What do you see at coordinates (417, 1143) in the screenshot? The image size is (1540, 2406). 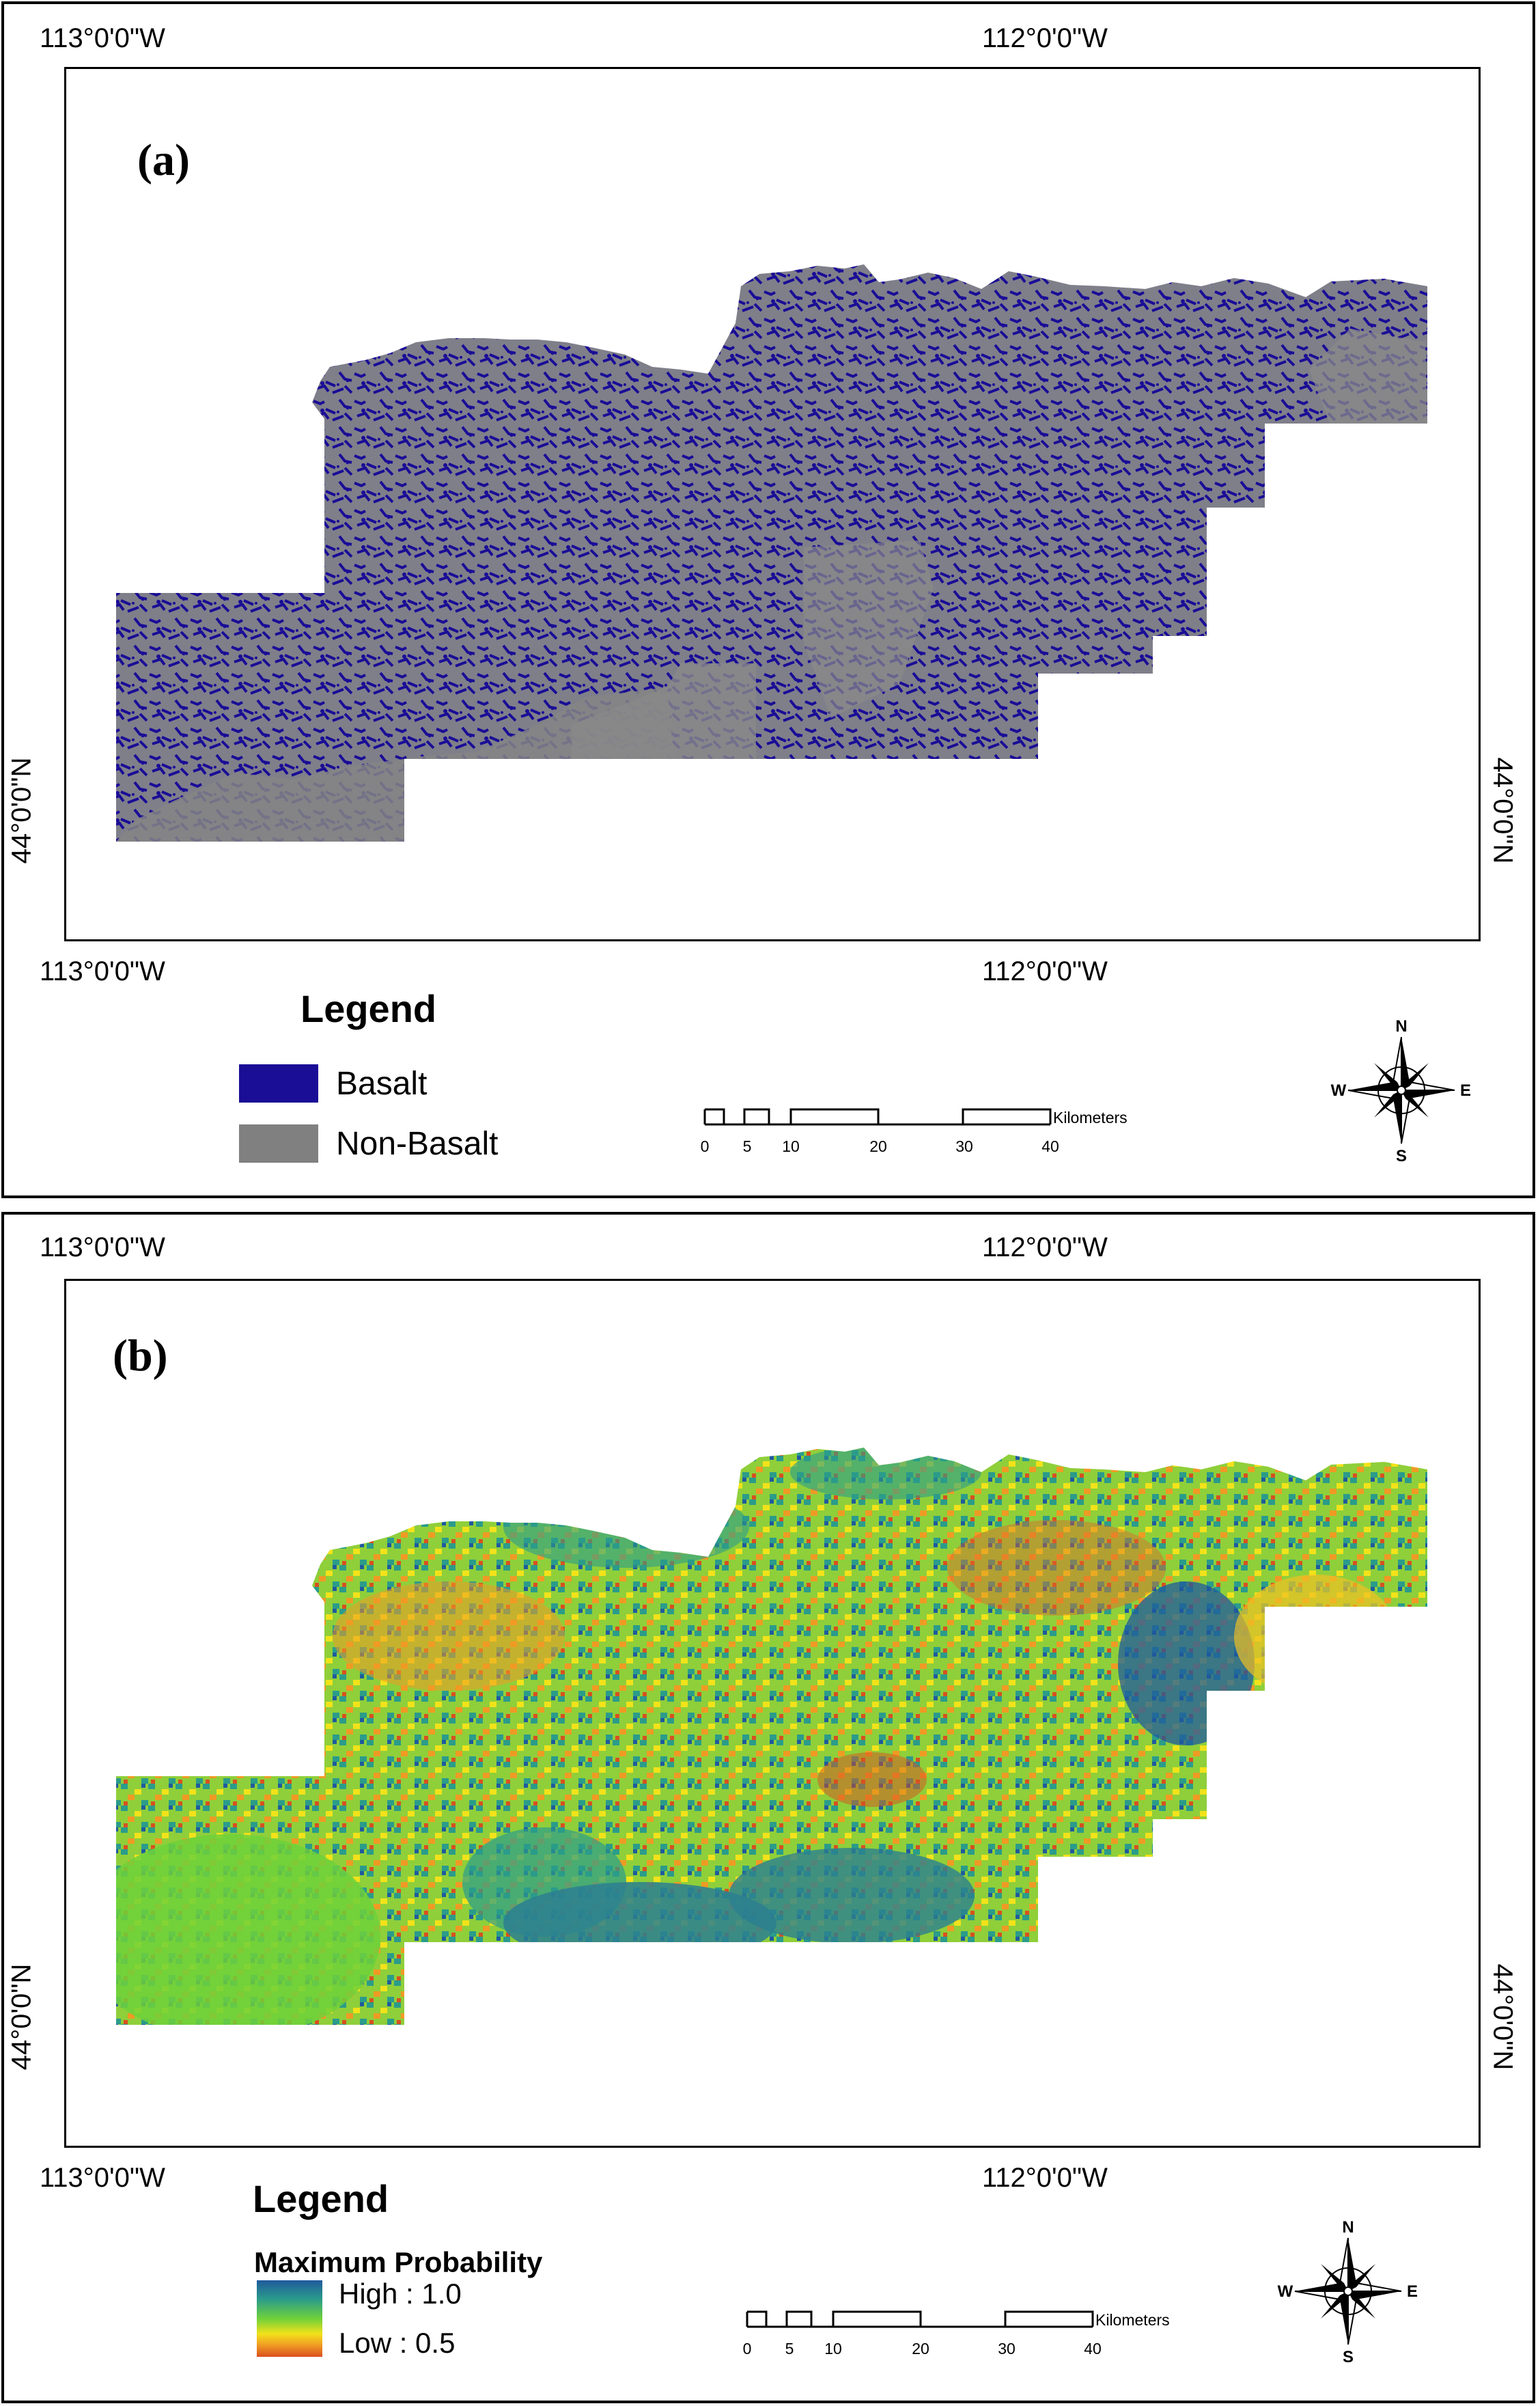 I see `legend-label-non-basalt: Non-Basalt` at bounding box center [417, 1143].